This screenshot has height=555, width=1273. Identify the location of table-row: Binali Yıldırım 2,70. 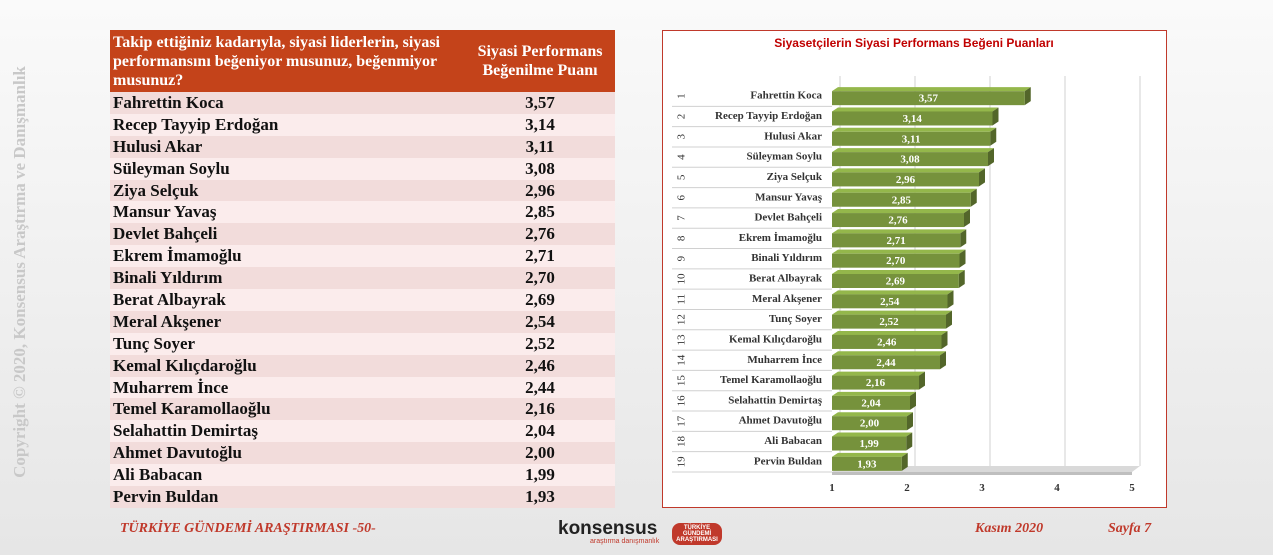
(362, 278).